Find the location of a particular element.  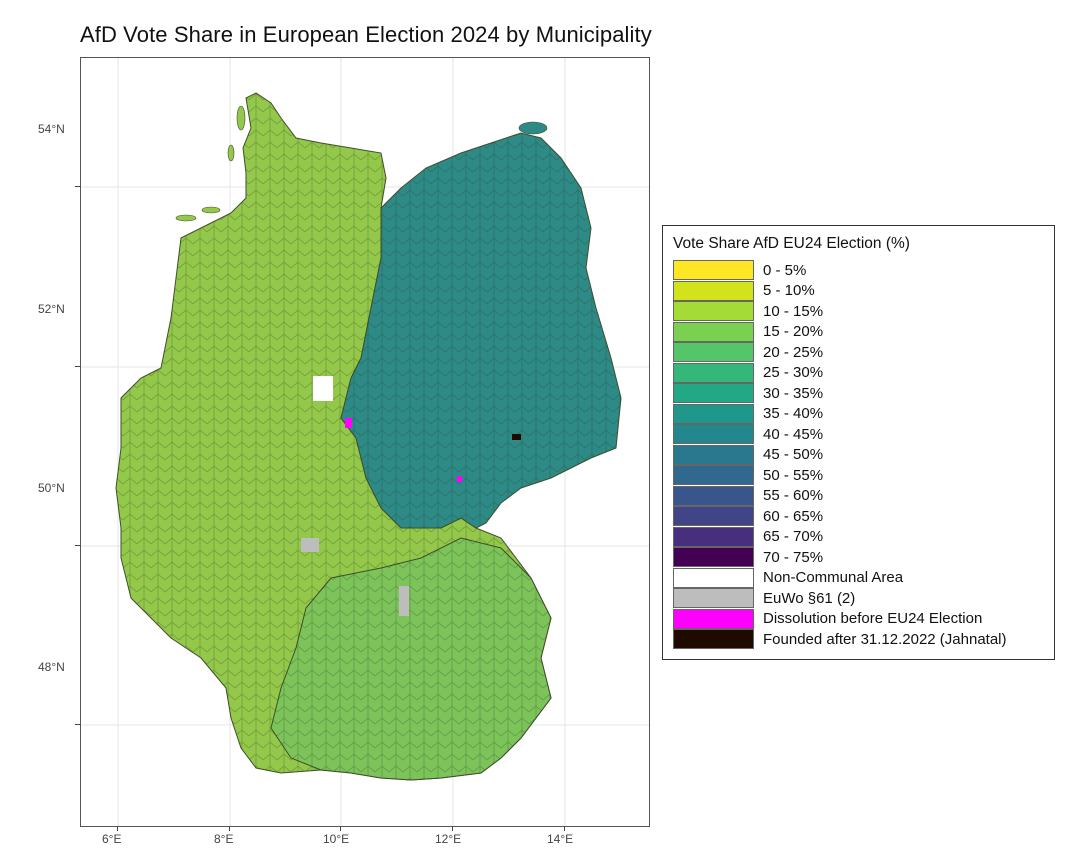

legend-item: Non-Communal Area is located at coordinates (788, 577).